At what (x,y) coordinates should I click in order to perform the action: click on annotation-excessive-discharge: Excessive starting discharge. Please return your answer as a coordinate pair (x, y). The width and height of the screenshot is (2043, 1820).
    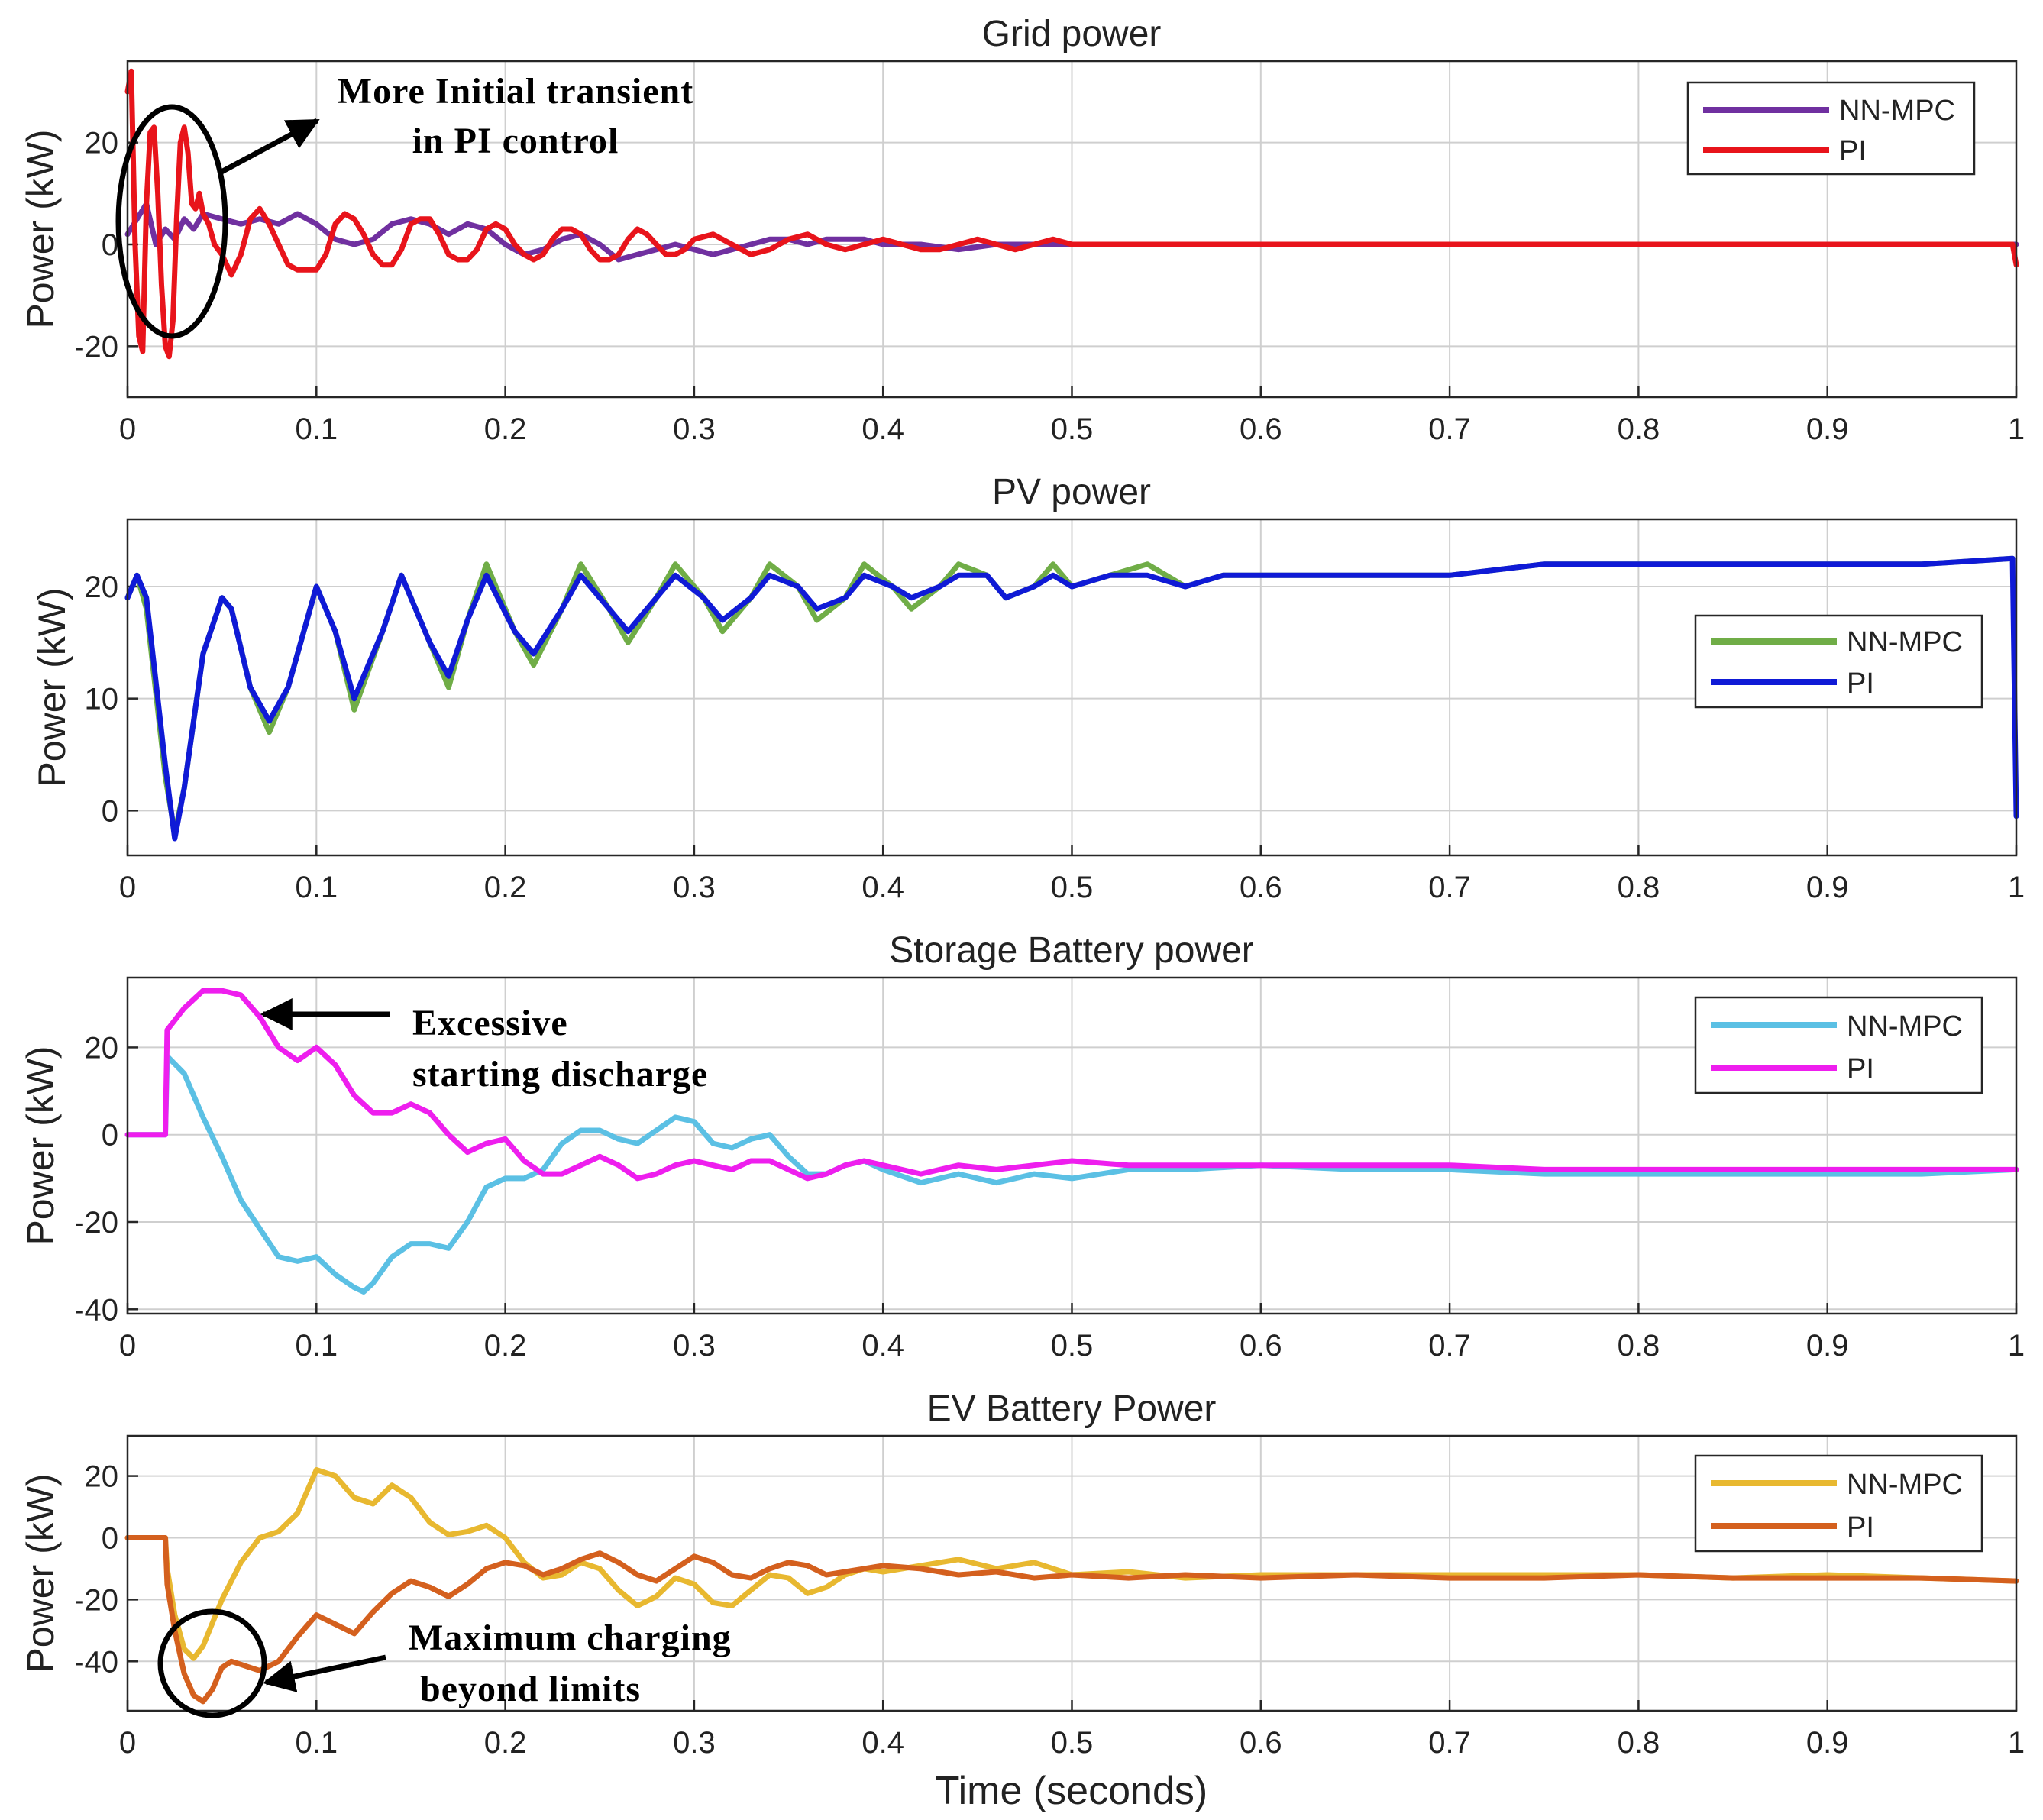
    Looking at the image, I should click on (484, 1046).